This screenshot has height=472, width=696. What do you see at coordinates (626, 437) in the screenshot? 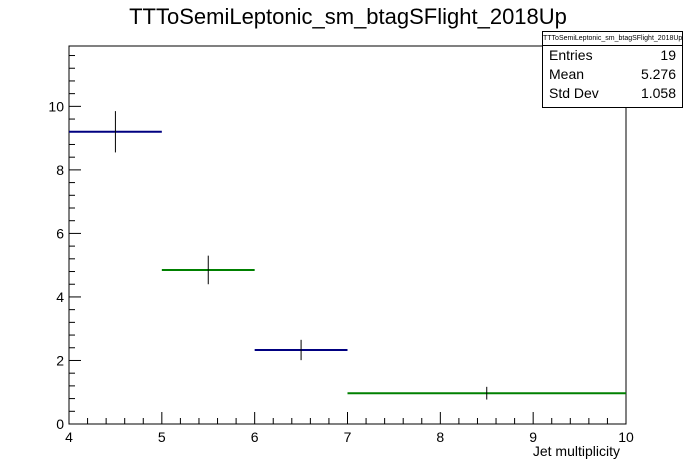
I see `x-tick-label: 10` at bounding box center [626, 437].